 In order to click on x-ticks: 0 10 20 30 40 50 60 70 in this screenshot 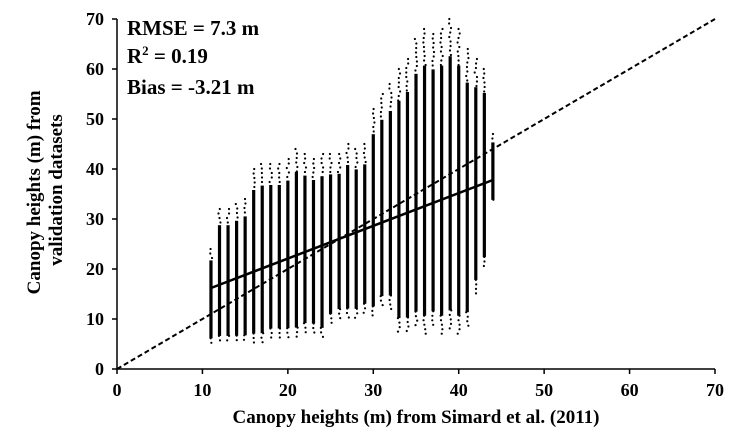, I will do `click(418, 384)`.